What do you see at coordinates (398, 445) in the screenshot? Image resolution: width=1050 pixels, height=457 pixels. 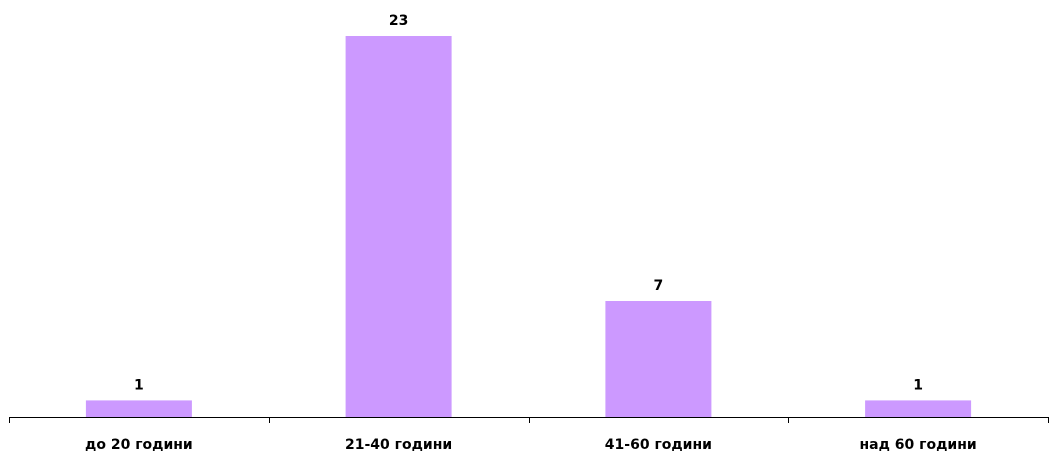 I see `x-tick-label: 21-40 години` at bounding box center [398, 445].